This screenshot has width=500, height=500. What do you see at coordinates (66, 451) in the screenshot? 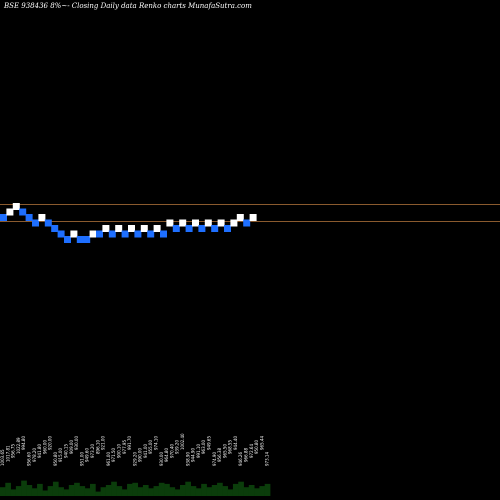
I see `volume-label: 940.15` at bounding box center [66, 451].